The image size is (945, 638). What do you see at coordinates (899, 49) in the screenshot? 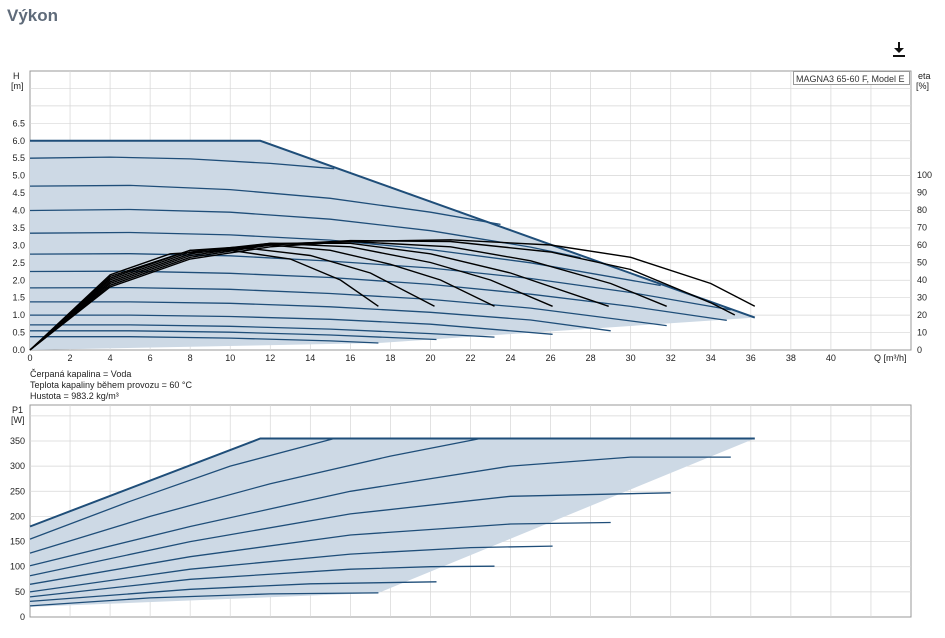
I see `download-icon` at bounding box center [899, 49].